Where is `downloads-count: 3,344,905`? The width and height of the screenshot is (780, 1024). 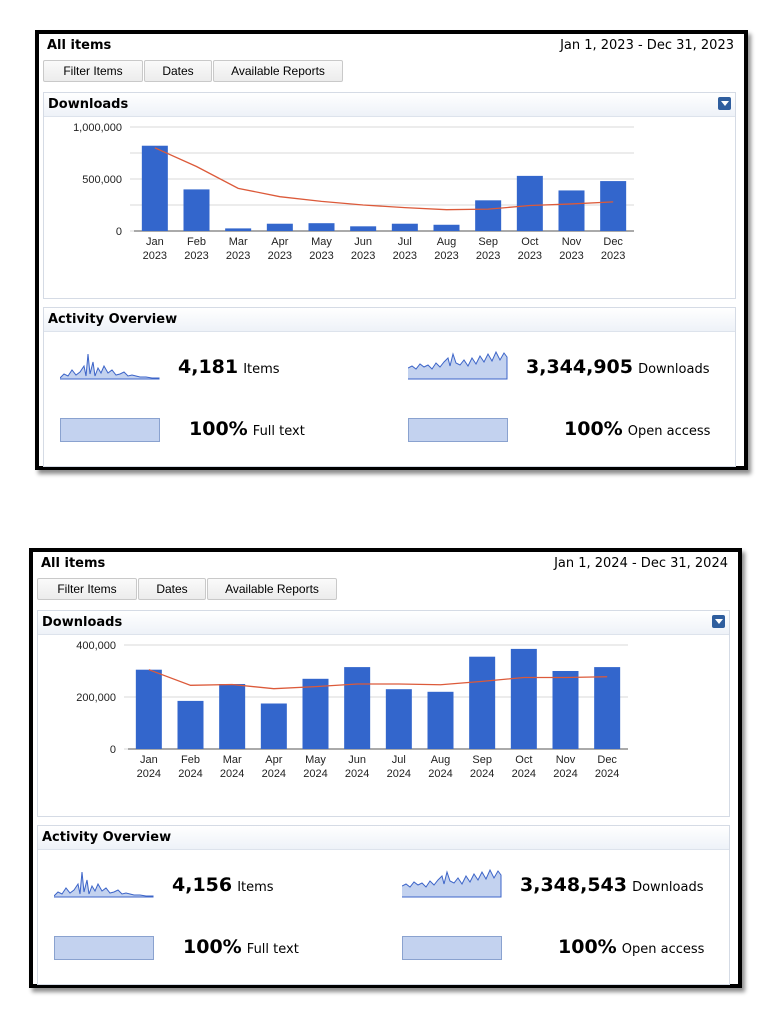
downloads-count: 3,344,905 is located at coordinates (579, 367).